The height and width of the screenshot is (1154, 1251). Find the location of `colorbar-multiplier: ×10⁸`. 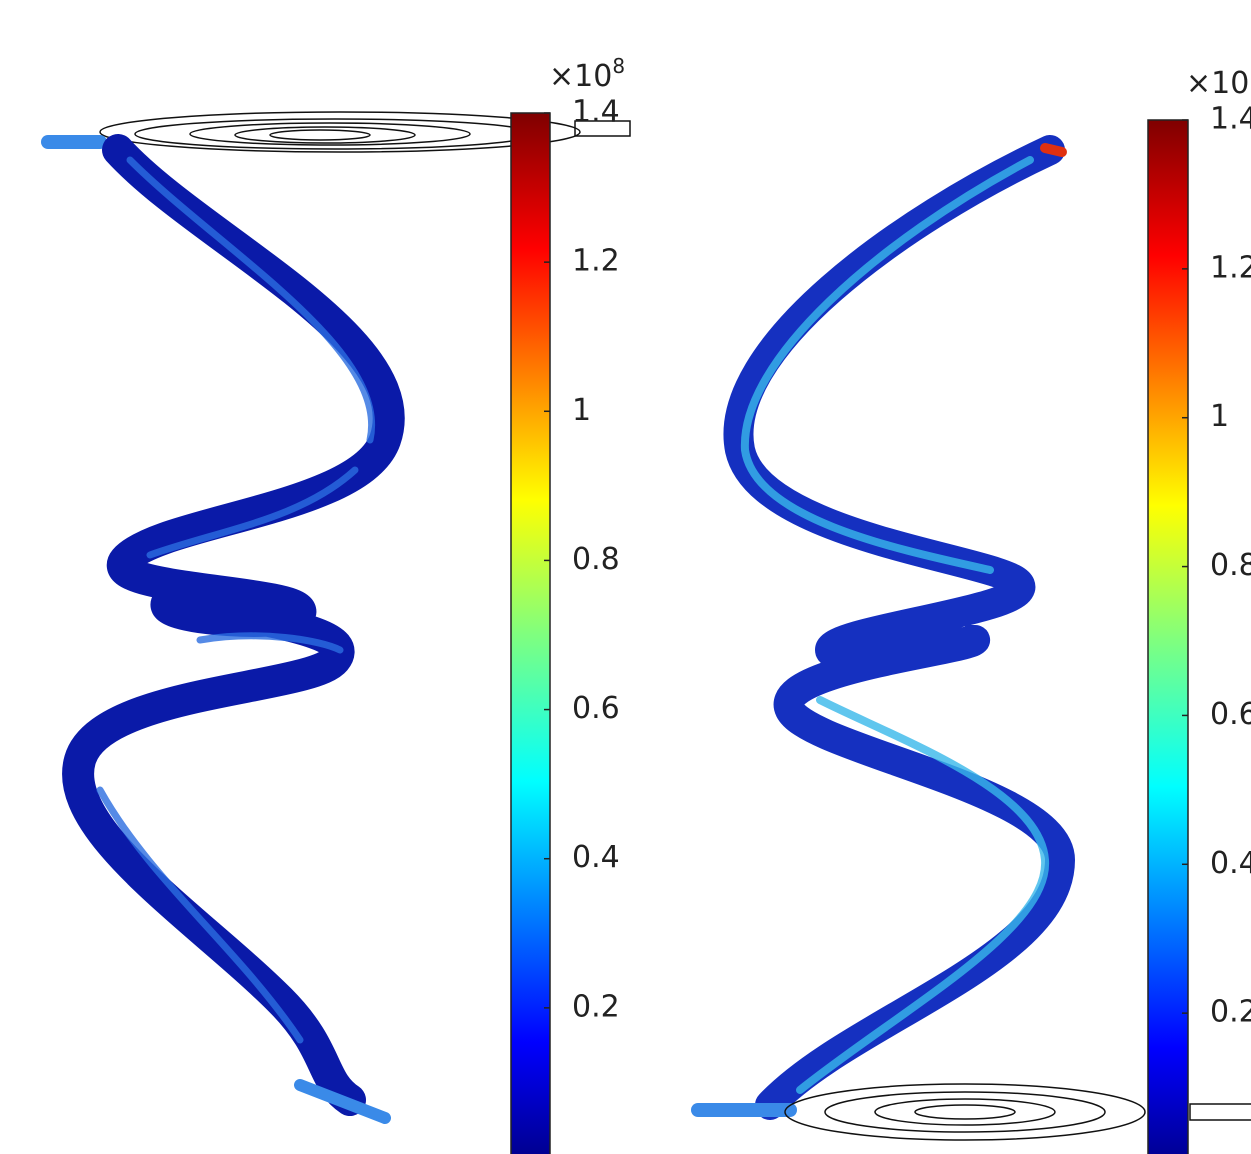

colorbar-multiplier: ×10⁸ is located at coordinates (587, 74).